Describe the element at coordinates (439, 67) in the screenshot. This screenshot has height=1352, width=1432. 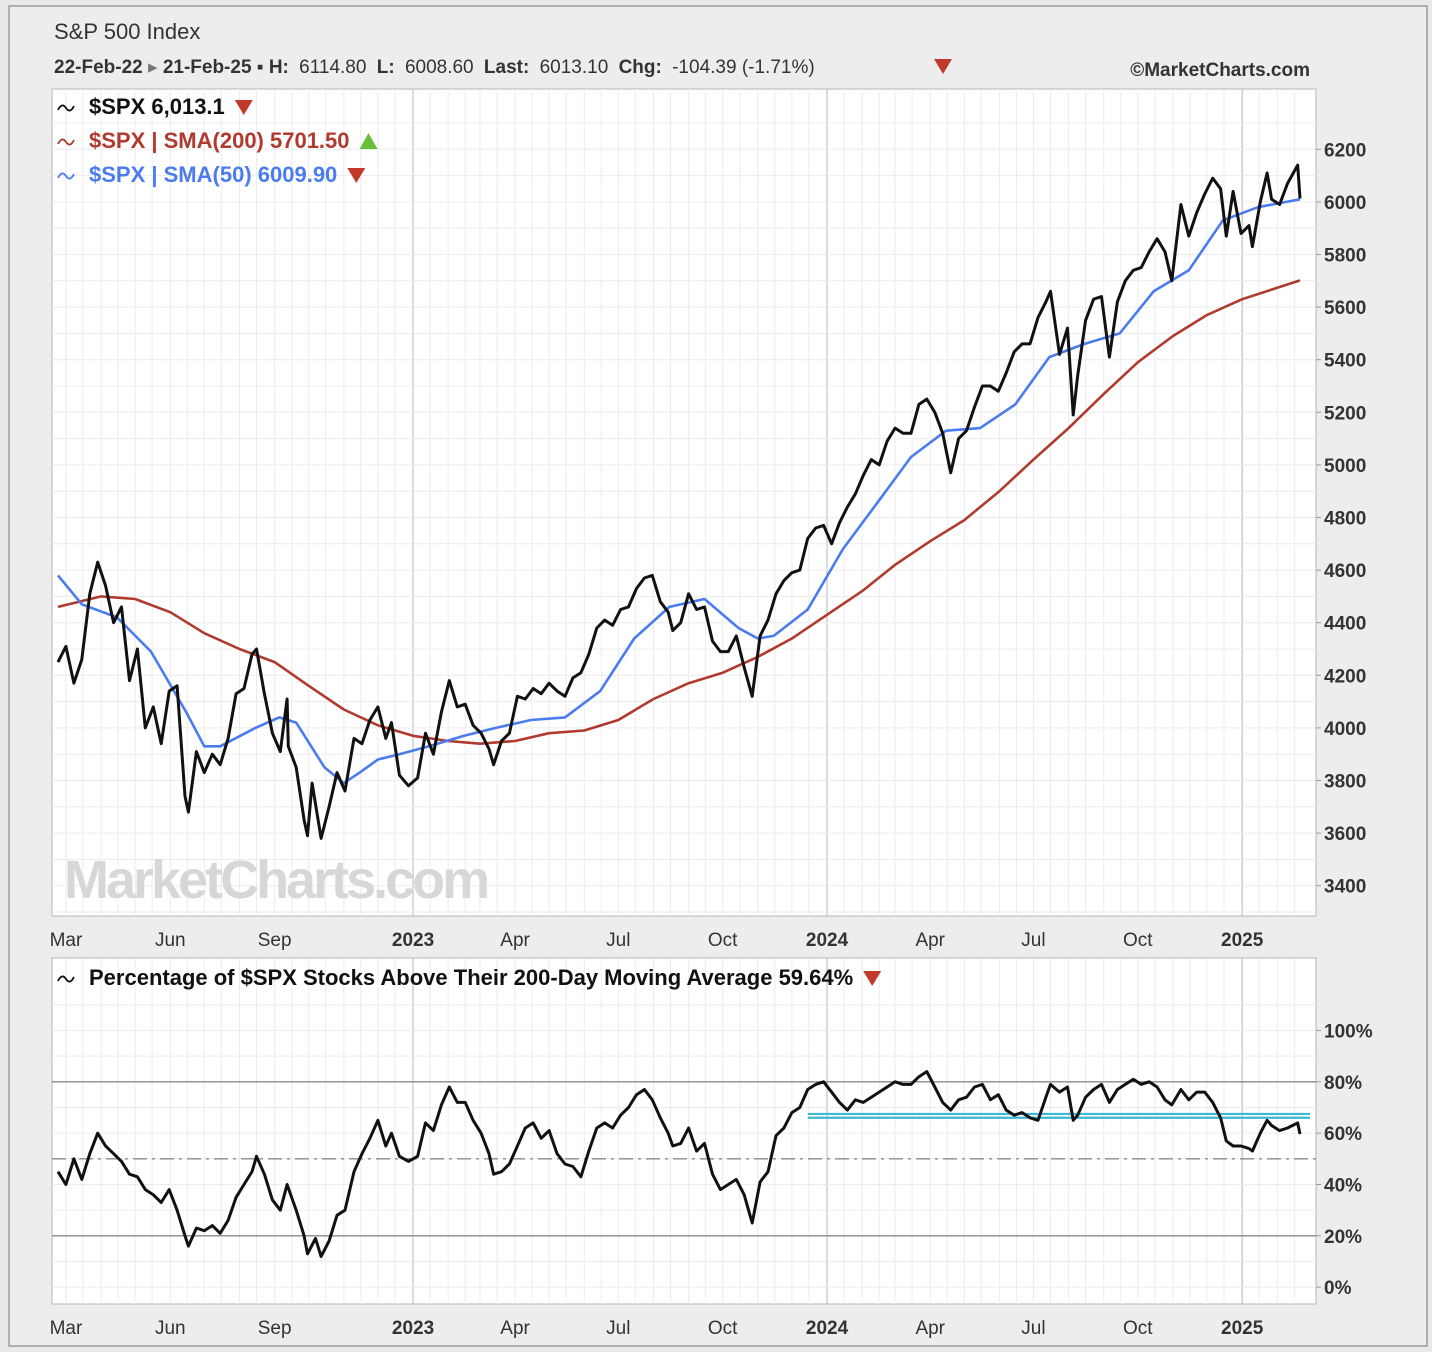
I see `low-value: 6008.60` at that location.